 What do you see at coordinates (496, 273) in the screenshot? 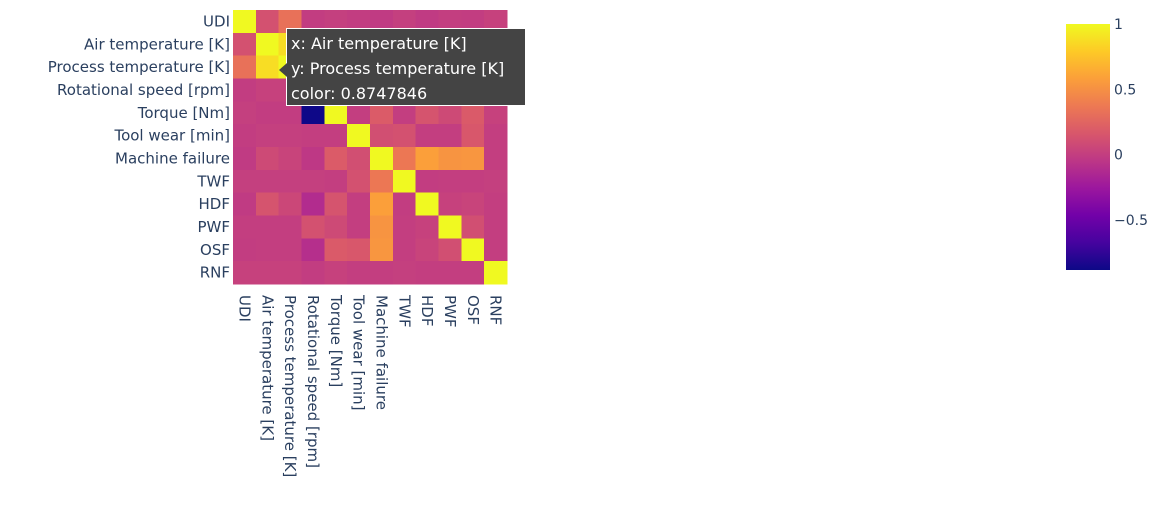
I see `heatmap-cell-rnf-x-rnf` at bounding box center [496, 273].